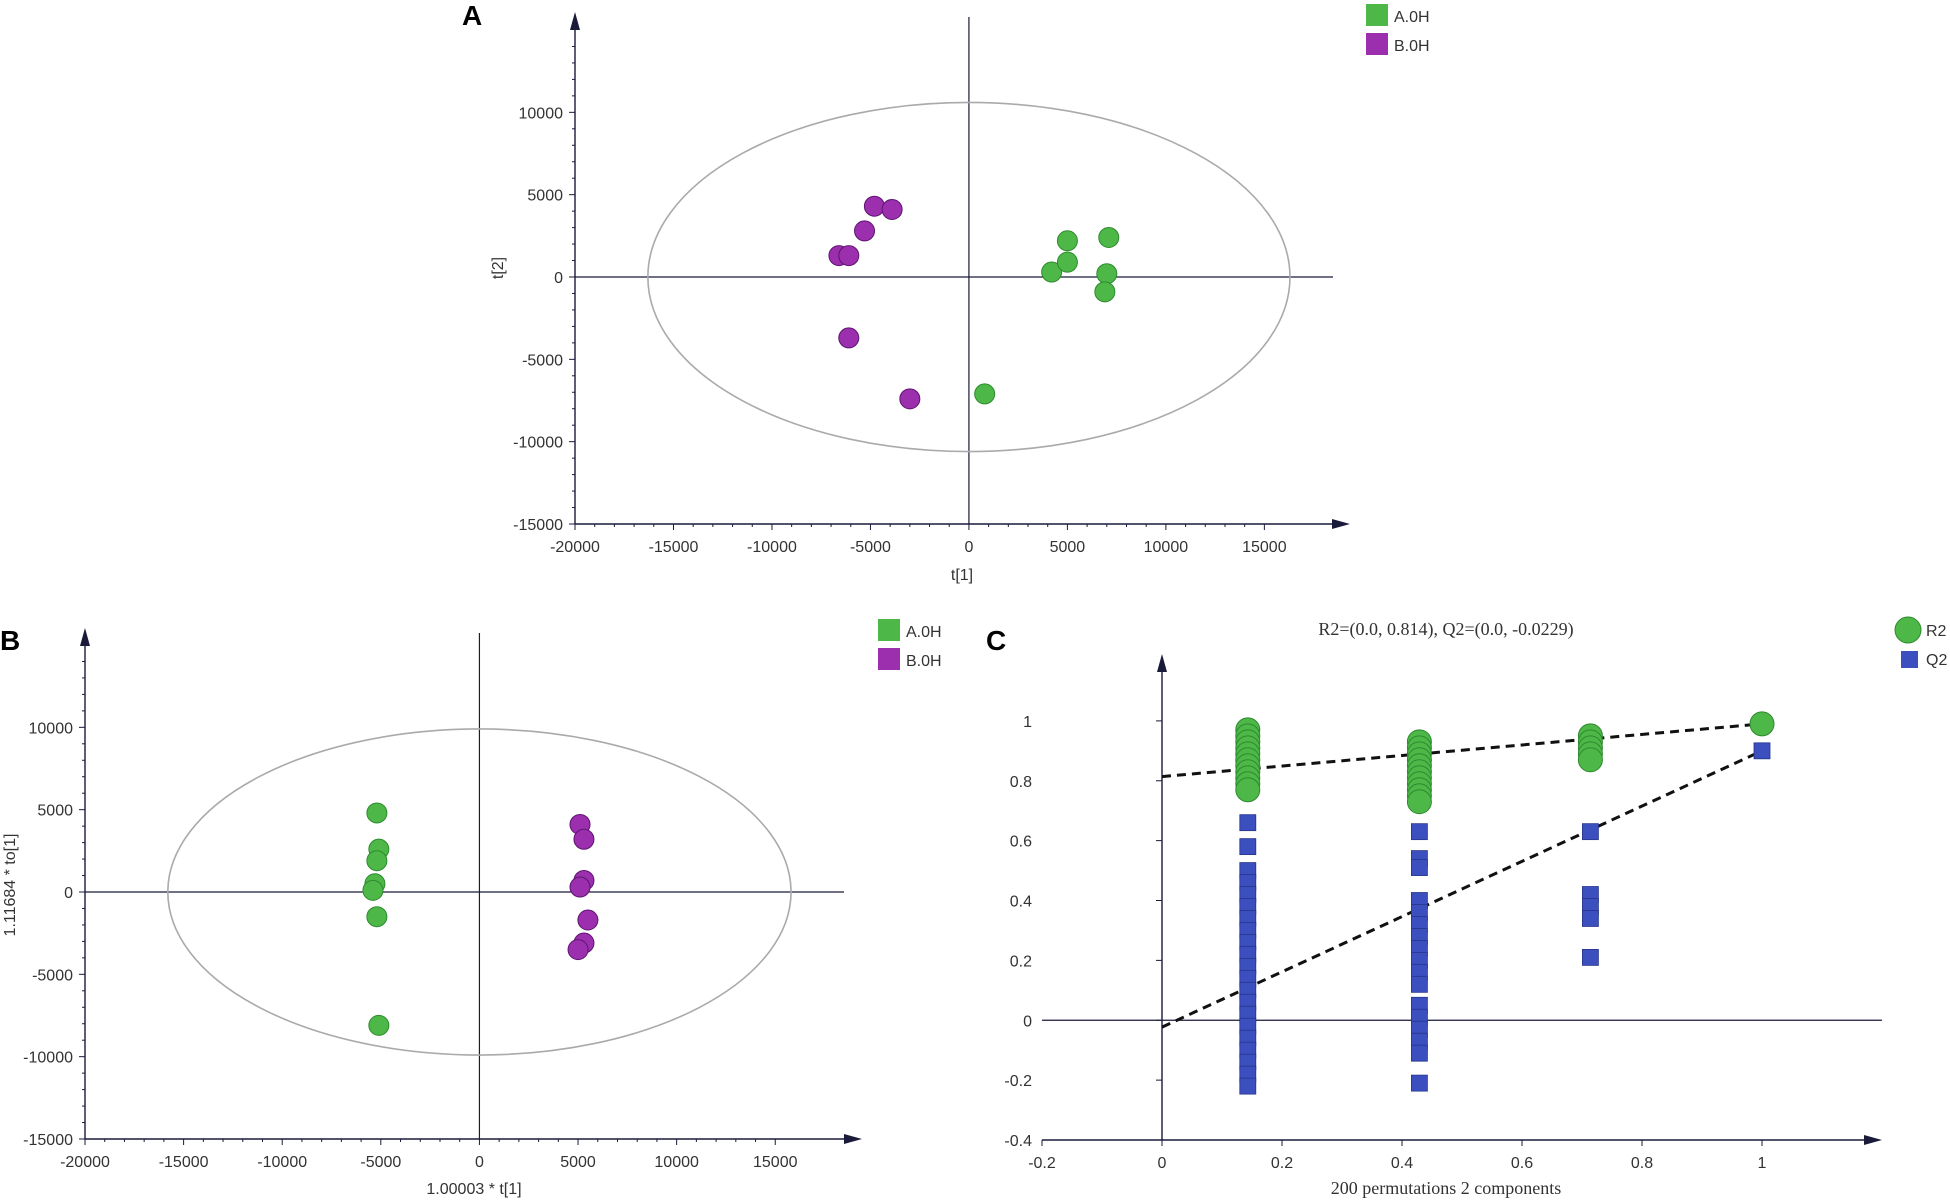 Image resolution: width=1950 pixels, height=1201 pixels. Describe the element at coordinates (924, 661) in the screenshot. I see `legend-label-b-0h: B.0H` at that location.